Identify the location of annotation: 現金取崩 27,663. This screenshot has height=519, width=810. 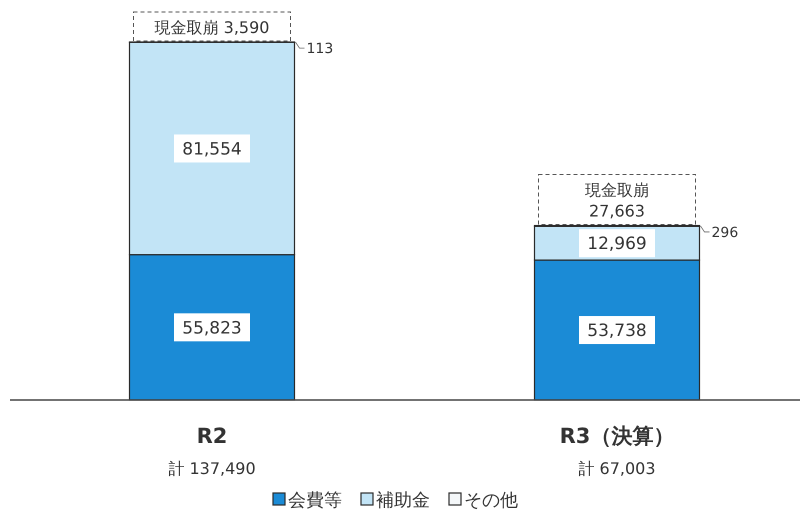
(617, 200).